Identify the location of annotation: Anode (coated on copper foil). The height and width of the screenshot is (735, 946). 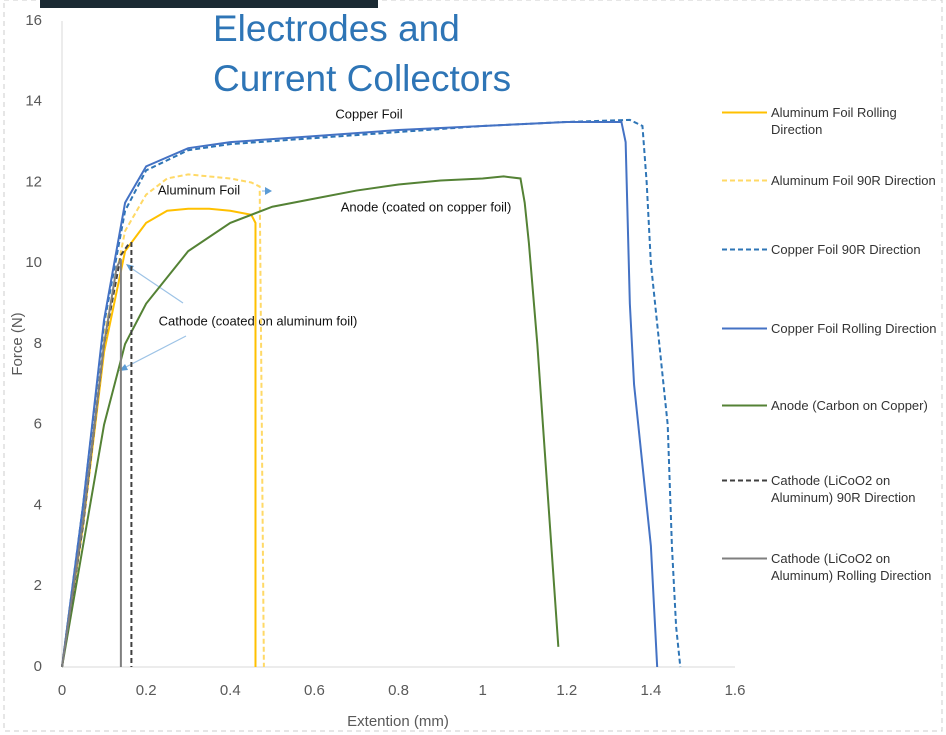
(426, 206).